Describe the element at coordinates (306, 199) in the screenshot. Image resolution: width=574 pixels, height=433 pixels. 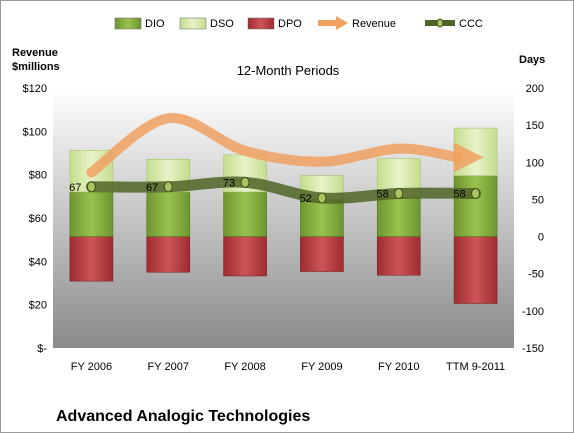
I see `ccc-data-label: 52` at that location.